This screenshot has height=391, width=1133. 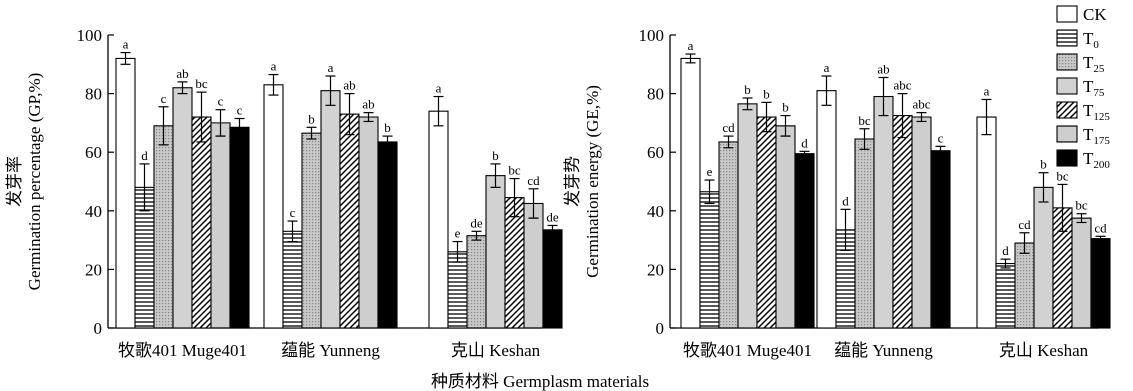 I want to click on legend-item-T75: T75, so click(x=1080, y=88).